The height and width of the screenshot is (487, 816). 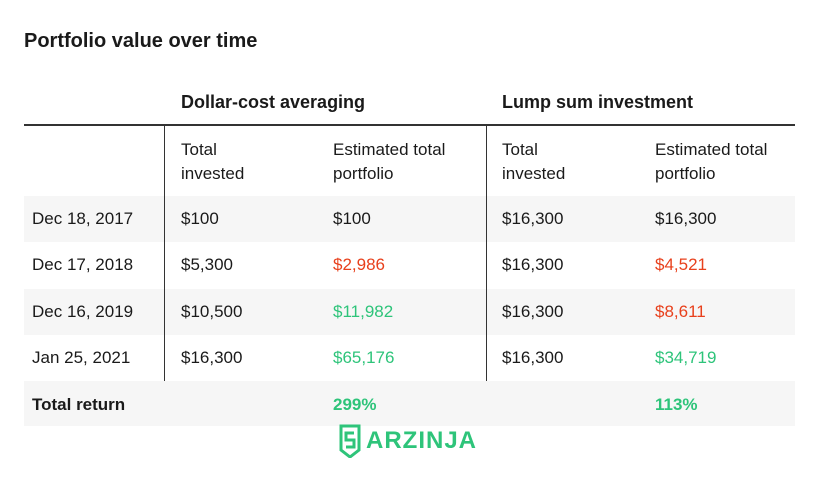 I want to click on header-rule, so click(x=409, y=125).